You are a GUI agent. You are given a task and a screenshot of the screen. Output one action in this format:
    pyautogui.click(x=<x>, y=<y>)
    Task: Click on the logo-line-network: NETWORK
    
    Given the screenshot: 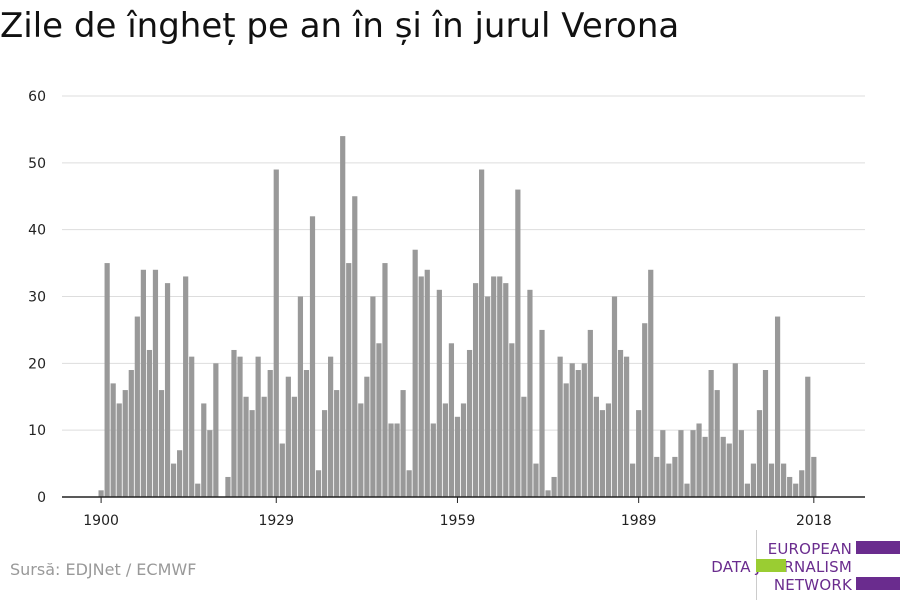 What is the action you would take?
    pyautogui.click(x=812, y=585)
    